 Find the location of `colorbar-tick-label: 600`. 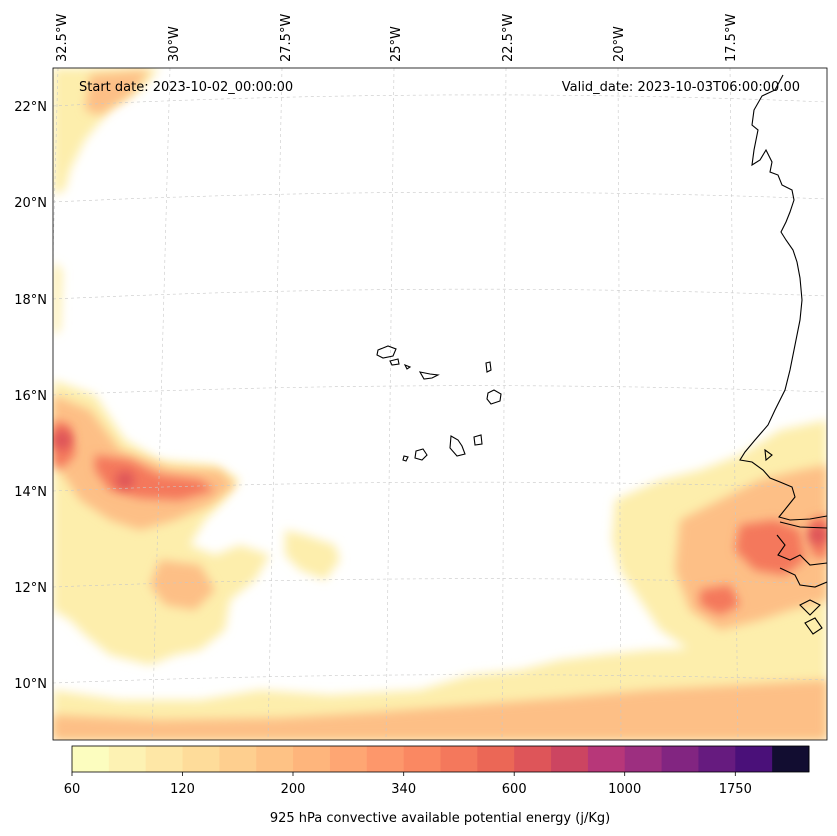

colorbar-tick-label: 600 is located at coordinates (514, 789).